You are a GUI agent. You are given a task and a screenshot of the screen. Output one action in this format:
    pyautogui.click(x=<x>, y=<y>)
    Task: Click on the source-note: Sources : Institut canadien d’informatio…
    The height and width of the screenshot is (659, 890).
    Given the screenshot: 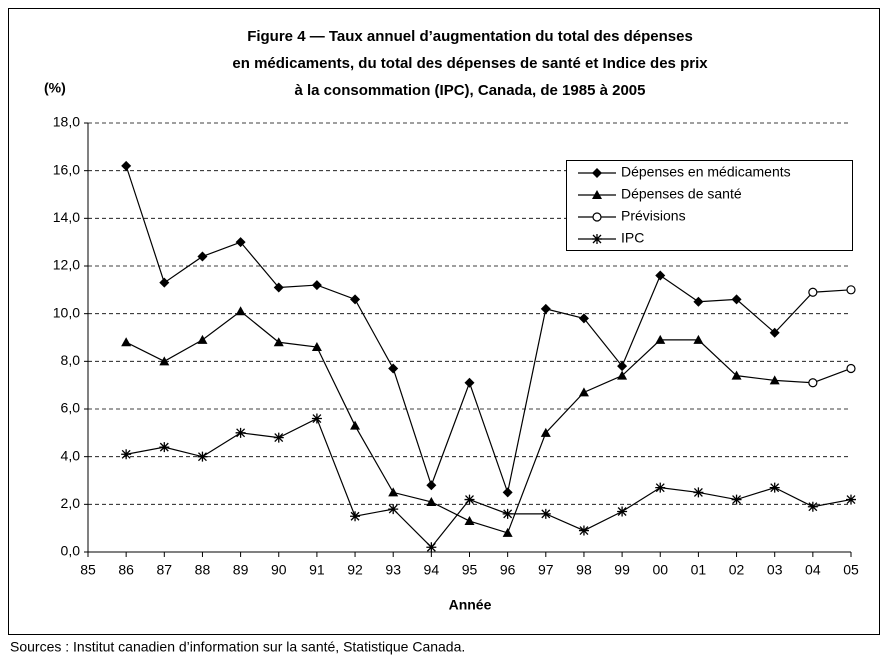 What is the action you would take?
    pyautogui.click(x=237, y=647)
    